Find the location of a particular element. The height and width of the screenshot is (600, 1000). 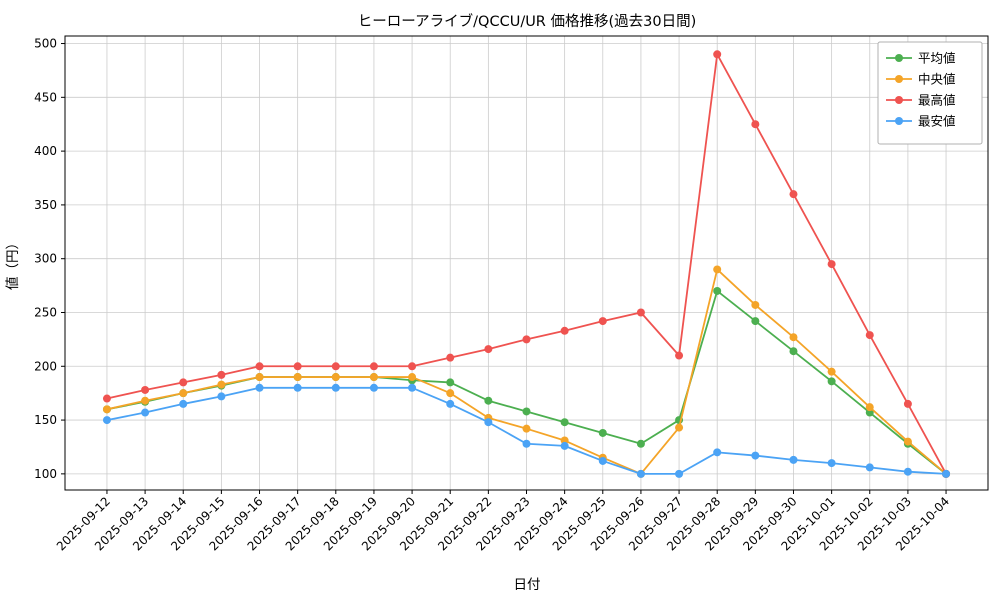

legend-item-max: 最高値 is located at coordinates (921, 100).